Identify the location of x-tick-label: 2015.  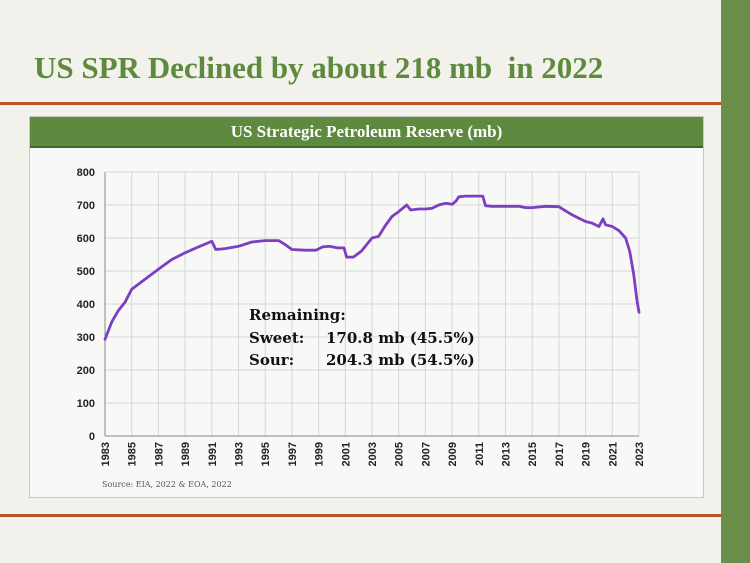
(533, 454).